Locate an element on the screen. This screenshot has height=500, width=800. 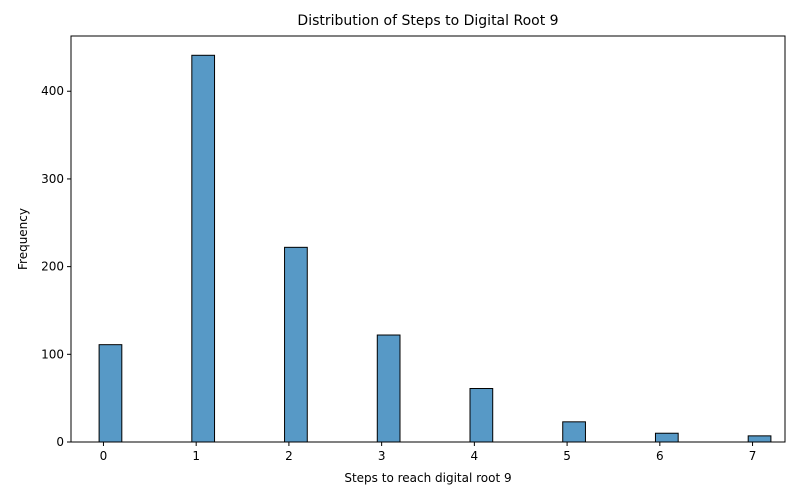
x-tick-label-3: 3 is located at coordinates (382, 456).